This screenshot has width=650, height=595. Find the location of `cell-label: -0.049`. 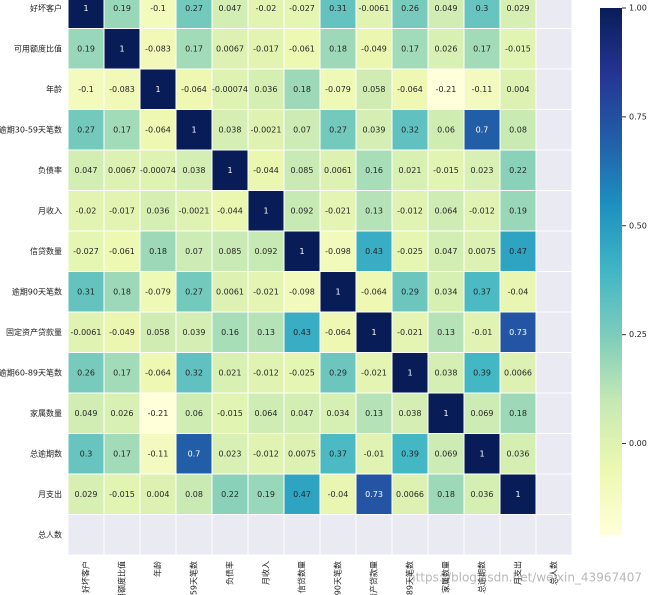

cell-label: -0.049 is located at coordinates (374, 48).